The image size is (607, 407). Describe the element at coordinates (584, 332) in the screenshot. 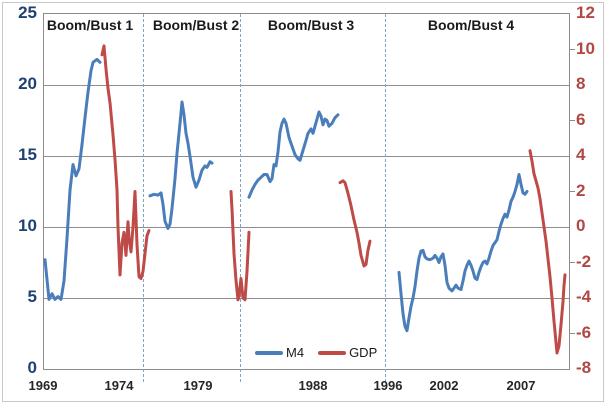

I see `right-axis-tick-label: -6` at that location.